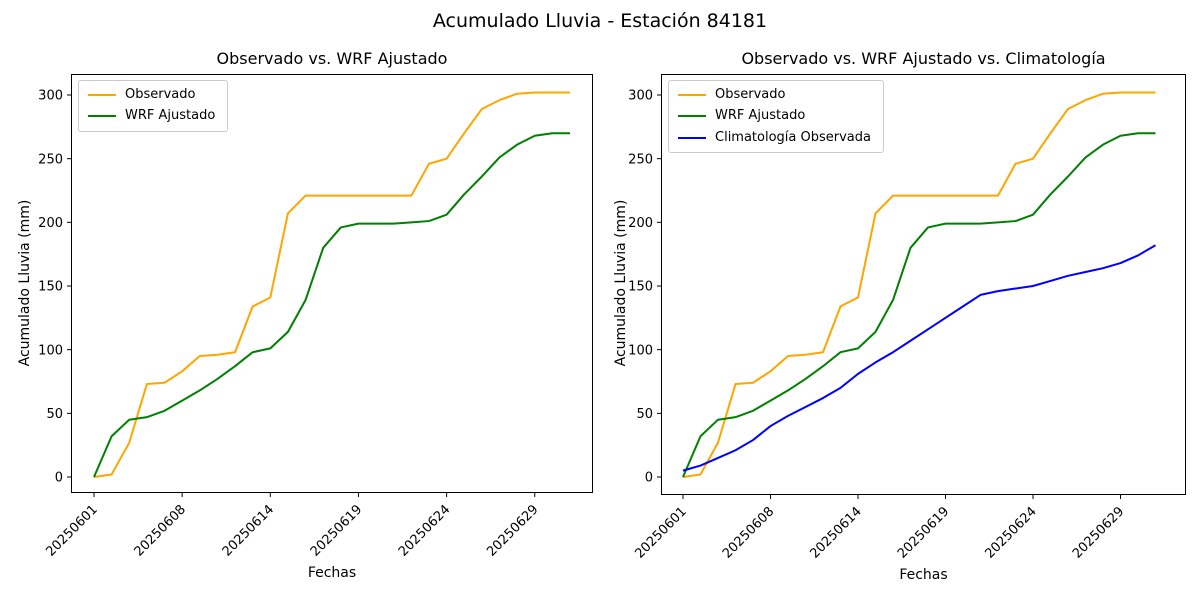 This screenshot has width=1200, height=600. I want to click on subplot-right-xlabel: Fechas, so click(923, 575).